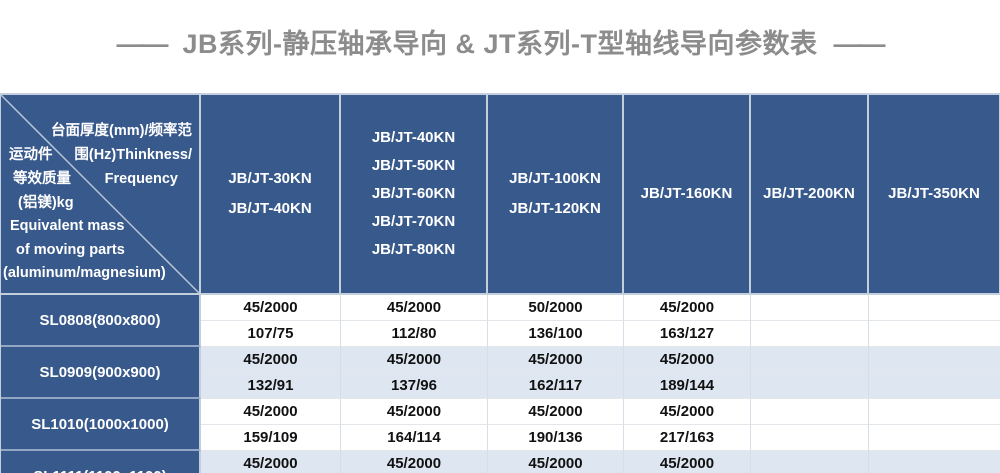 This screenshot has width=1000, height=473. What do you see at coordinates (556, 308) in the screenshot?
I see `data-cell: 50/2000` at bounding box center [556, 308].